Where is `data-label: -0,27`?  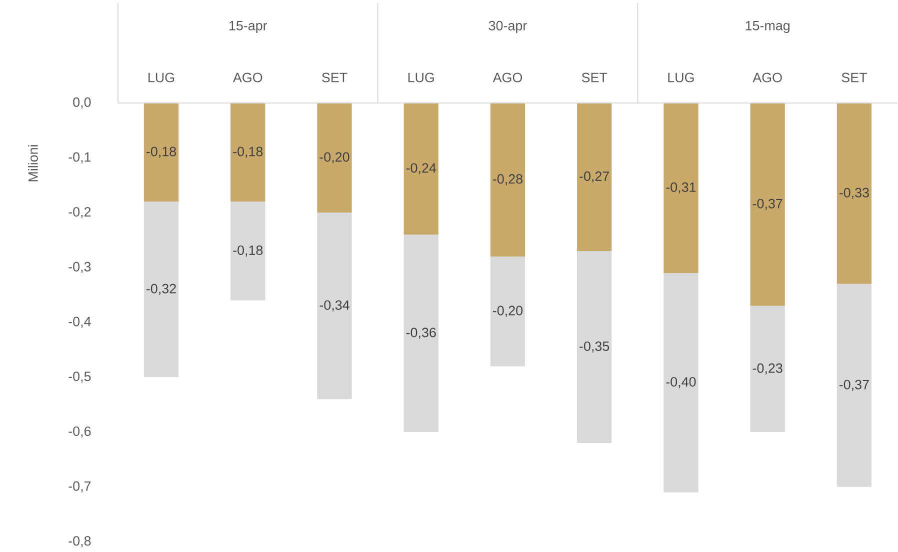 data-label: -0,27 is located at coordinates (594, 177).